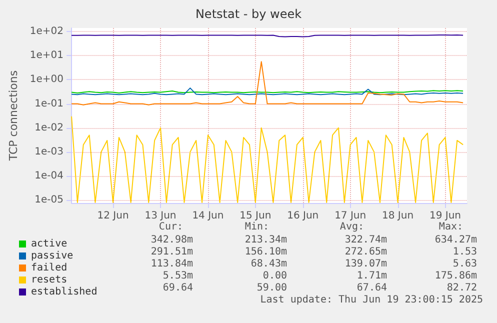  What do you see at coordinates (456, 240) in the screenshot?
I see `text: 634.27m` at bounding box center [456, 240].